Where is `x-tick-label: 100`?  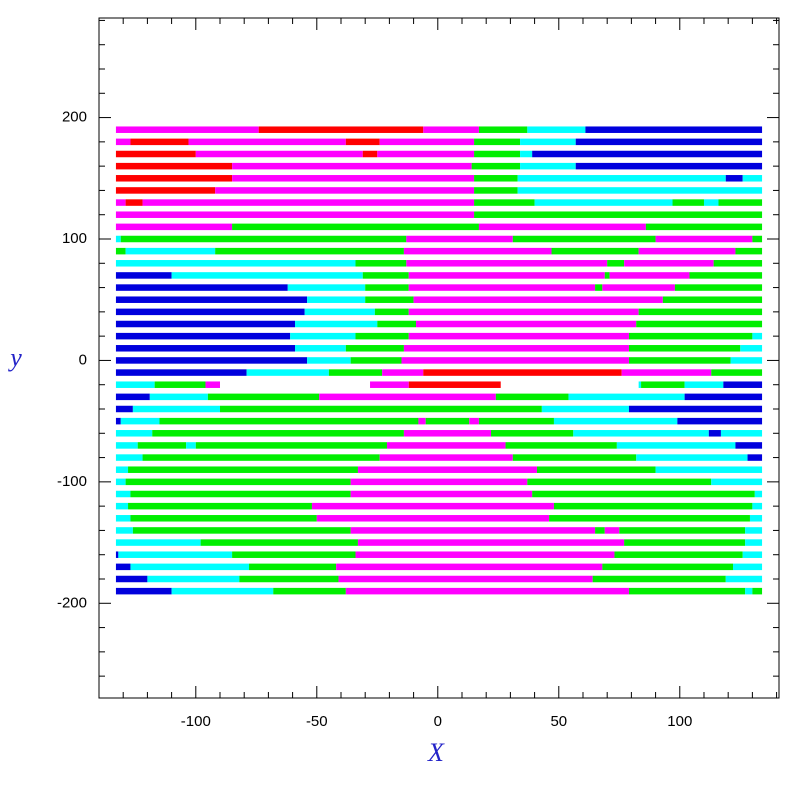
x-tick-label: 100 is located at coordinates (679, 721).